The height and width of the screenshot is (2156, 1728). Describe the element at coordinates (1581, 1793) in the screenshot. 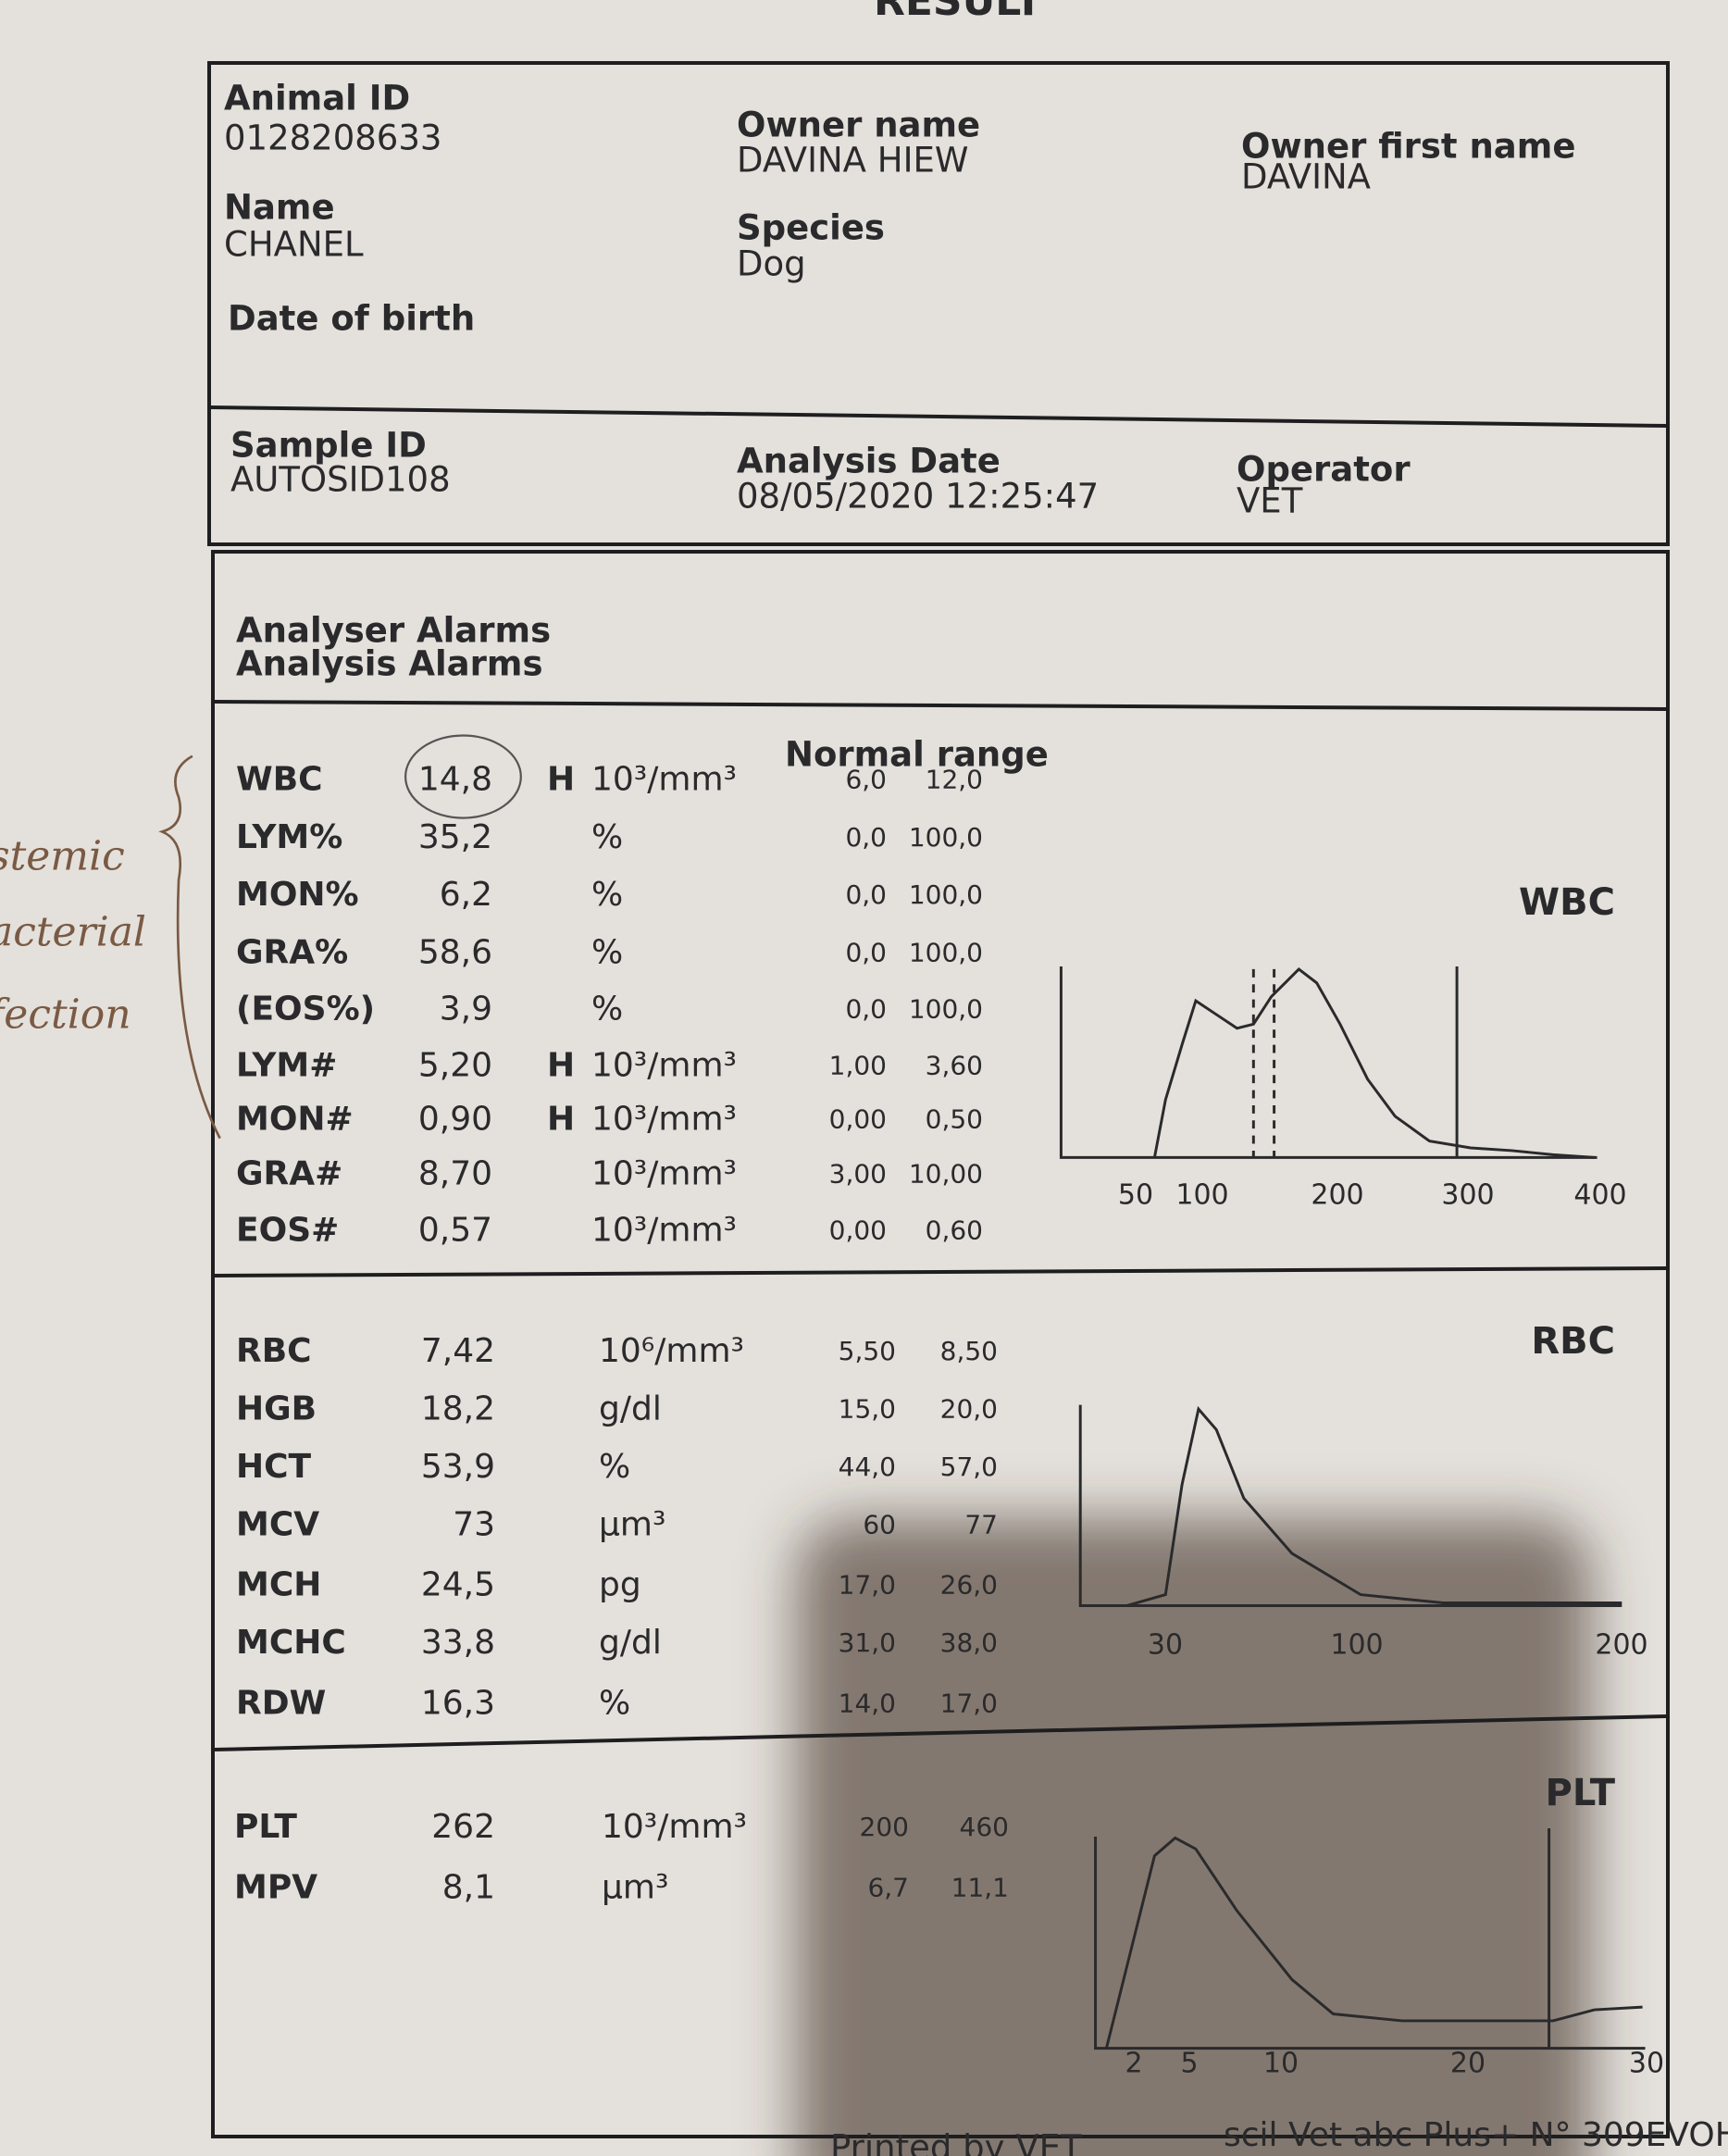

I see `histogram-title: PLT` at that location.